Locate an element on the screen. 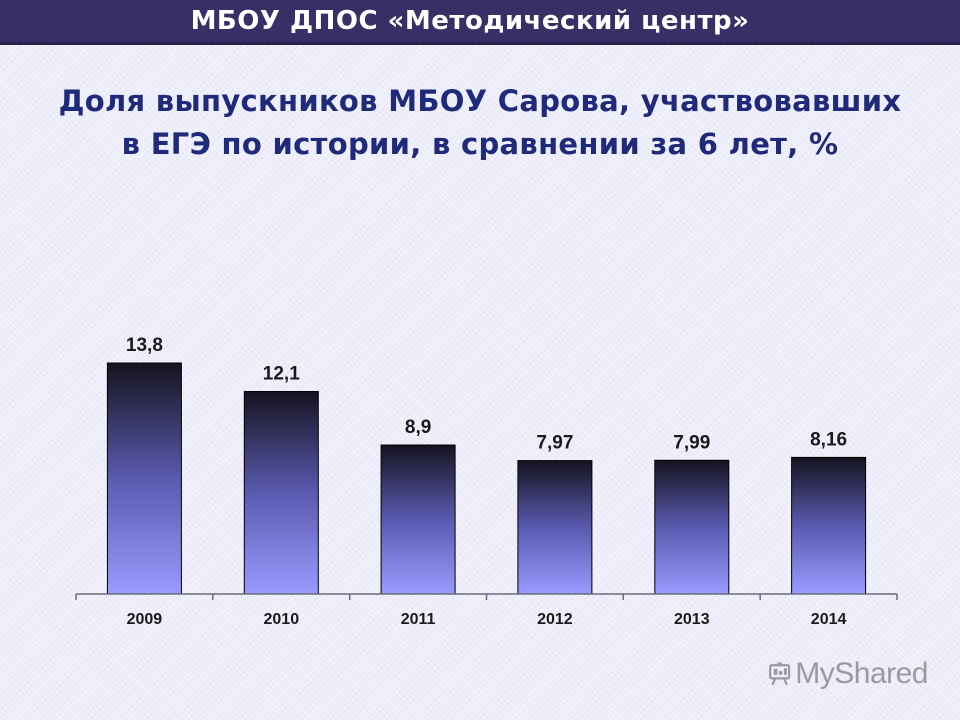 The width and height of the screenshot is (960, 720). tick-label-2011: 2011 is located at coordinates (418, 619).